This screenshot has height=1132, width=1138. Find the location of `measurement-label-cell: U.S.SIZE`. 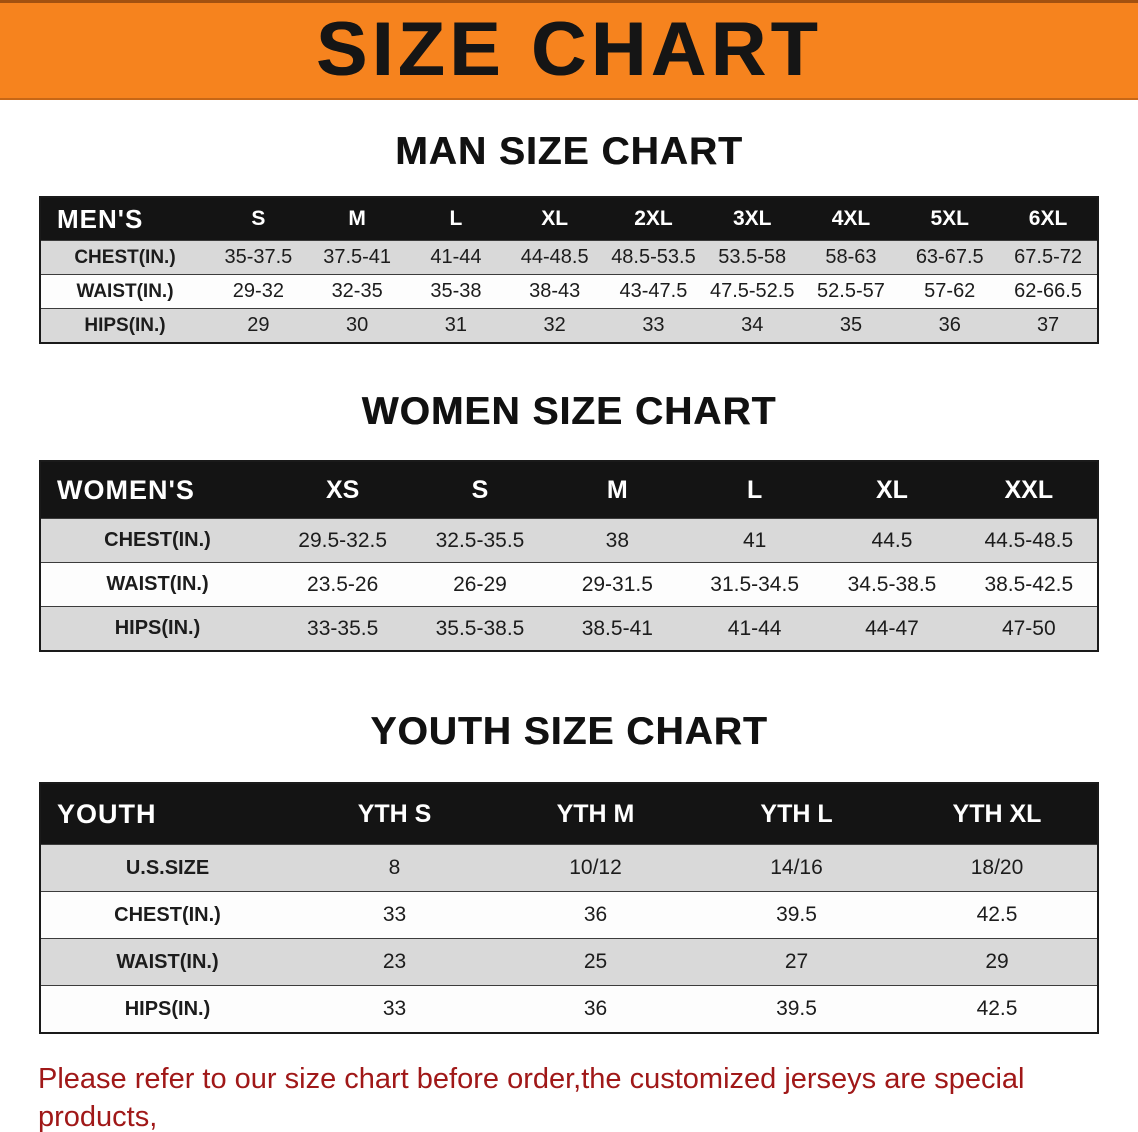

measurement-label-cell: U.S.SIZE is located at coordinates (167, 868).